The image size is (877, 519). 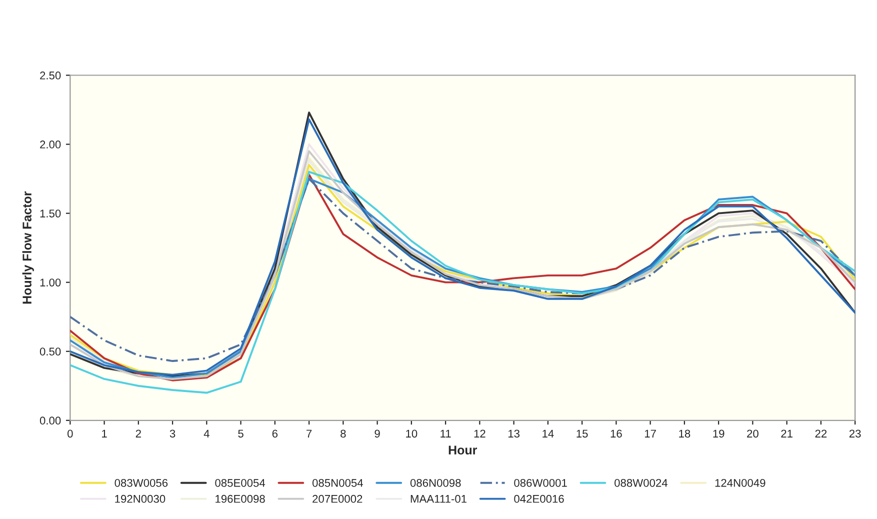 What do you see at coordinates (514, 434) in the screenshot?
I see `x-tick-label: 13` at bounding box center [514, 434].